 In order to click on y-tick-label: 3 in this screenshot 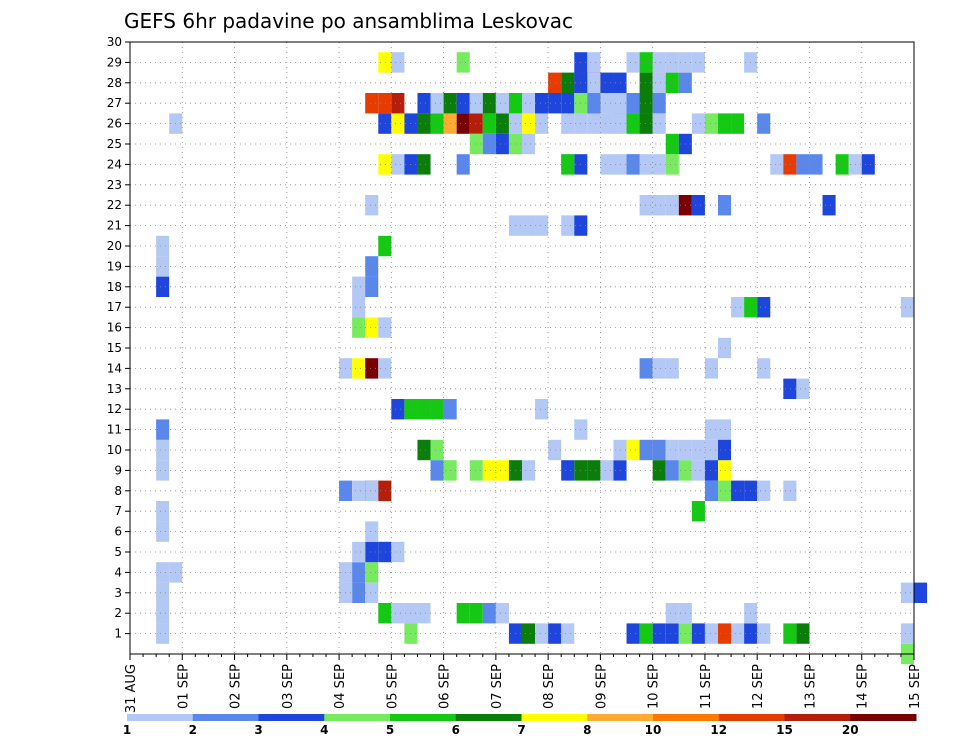, I will do `click(118, 593)`.